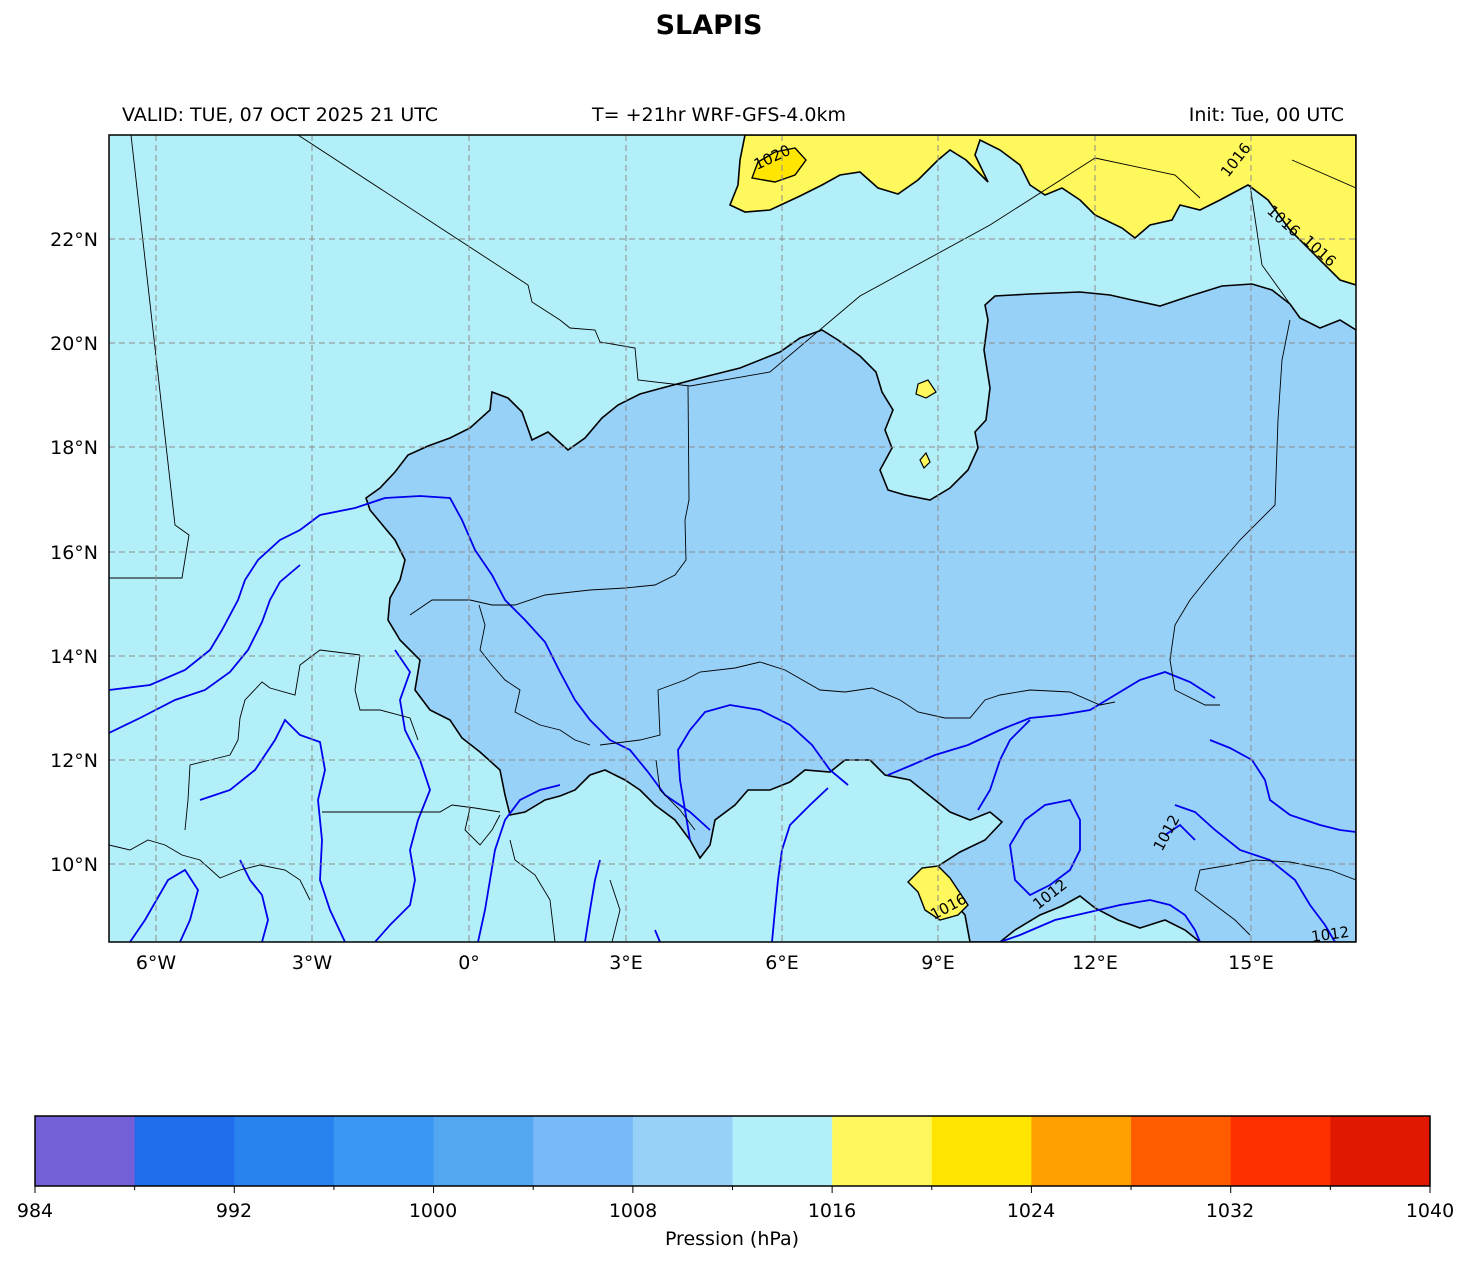 Image resolution: width=1471 pixels, height=1264 pixels. Describe the element at coordinates (705, 963) in the screenshot. I see `lon-labels: 6°W 3°W 0° 3°E 6°E 9°E 12°E 15°E` at that location.